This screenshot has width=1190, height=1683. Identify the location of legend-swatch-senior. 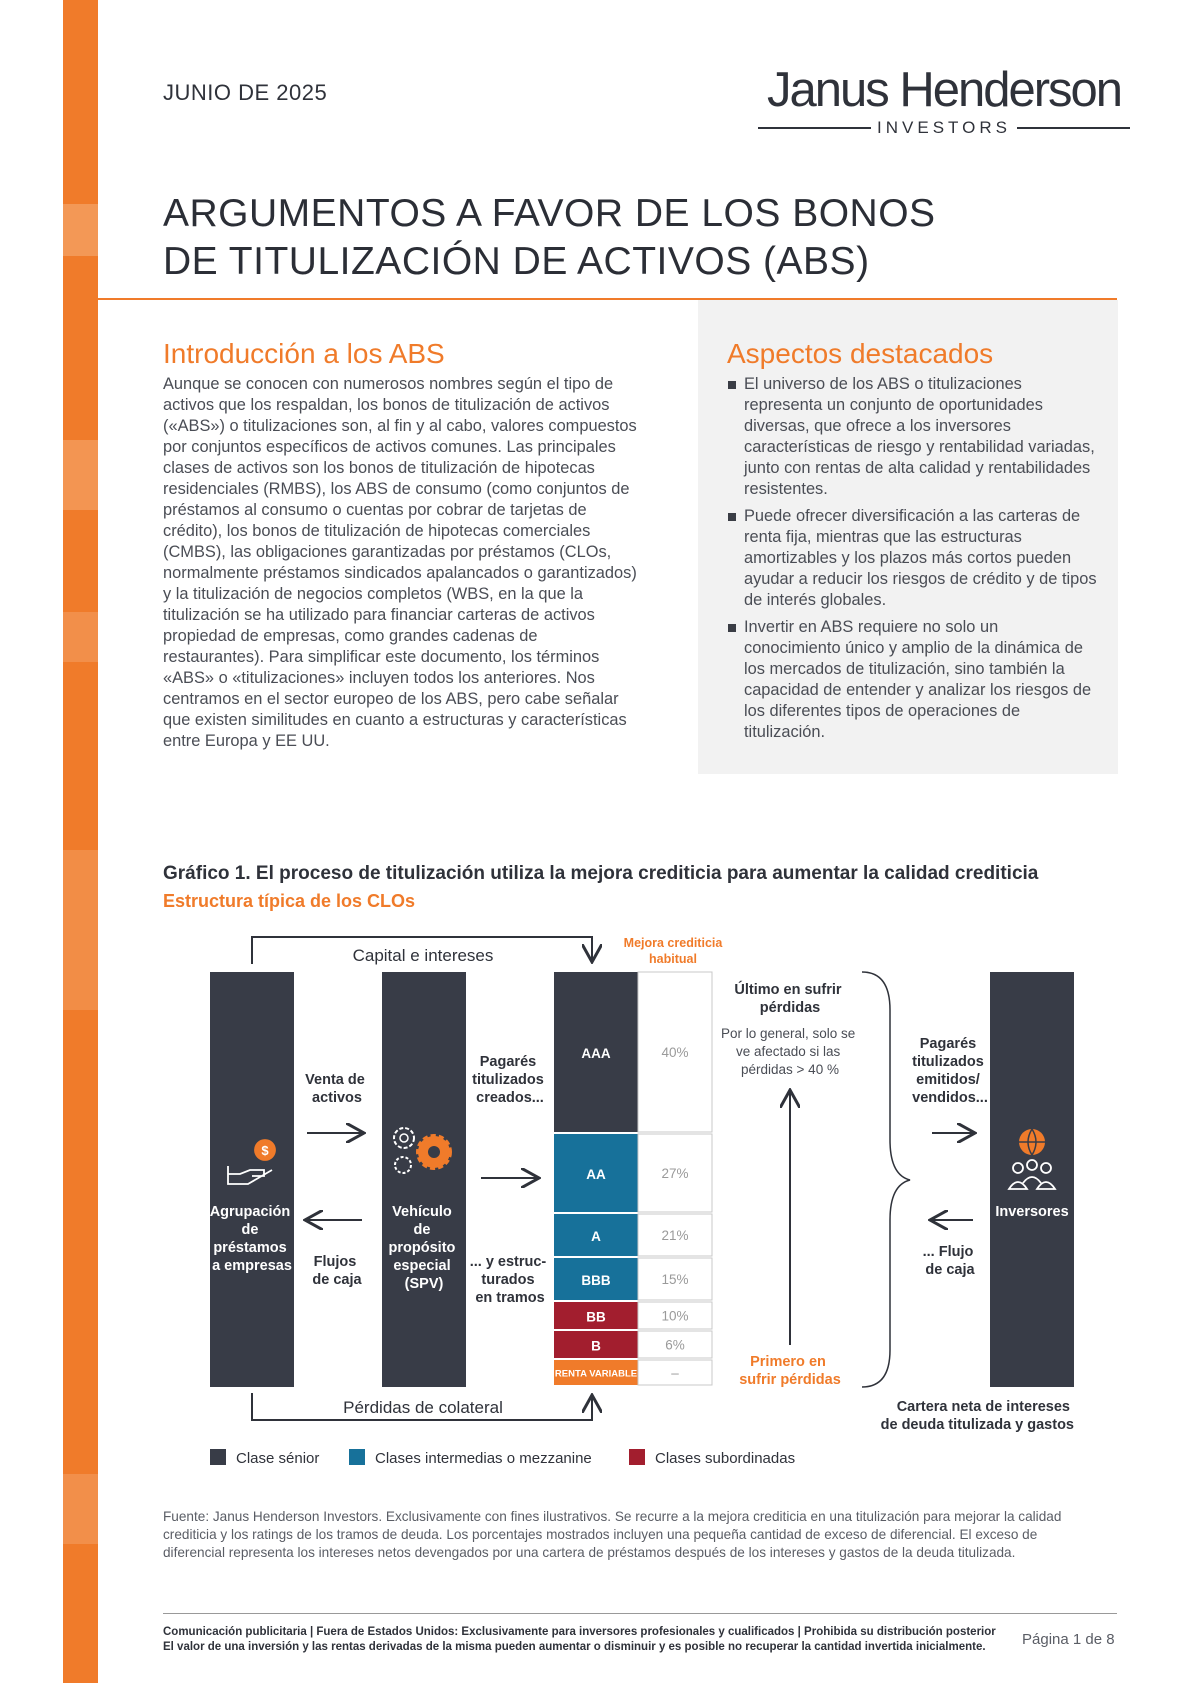
(218, 1457).